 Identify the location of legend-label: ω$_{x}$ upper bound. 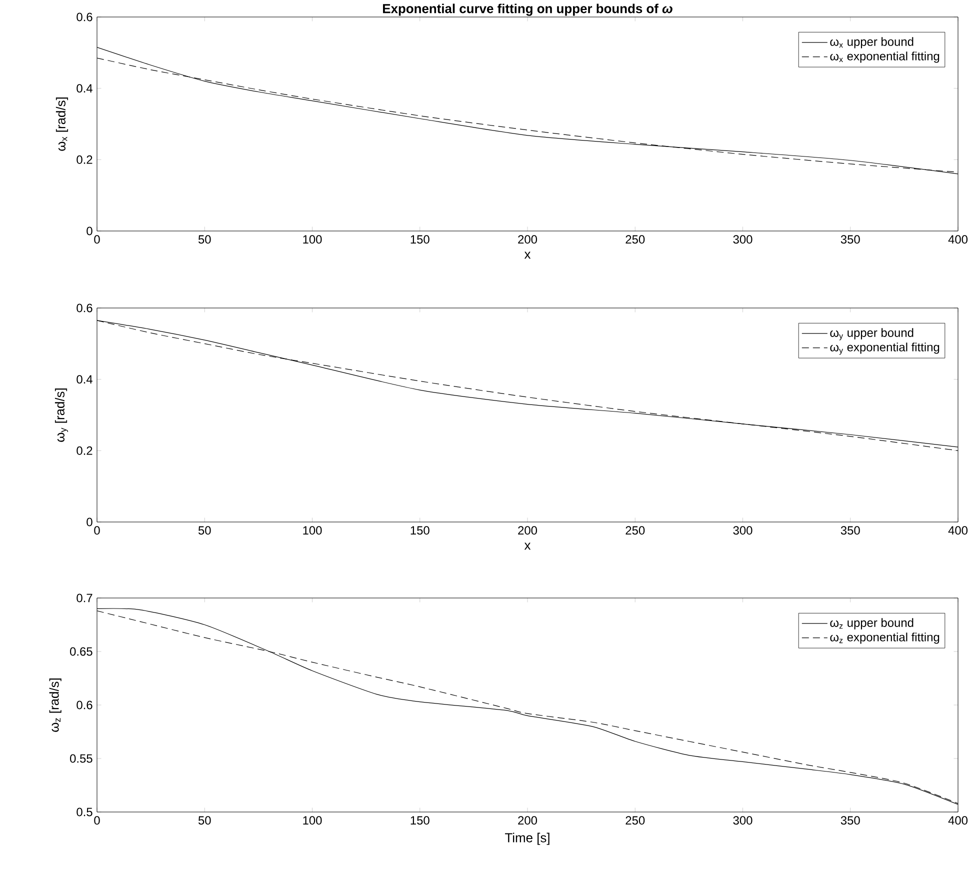
(872, 42).